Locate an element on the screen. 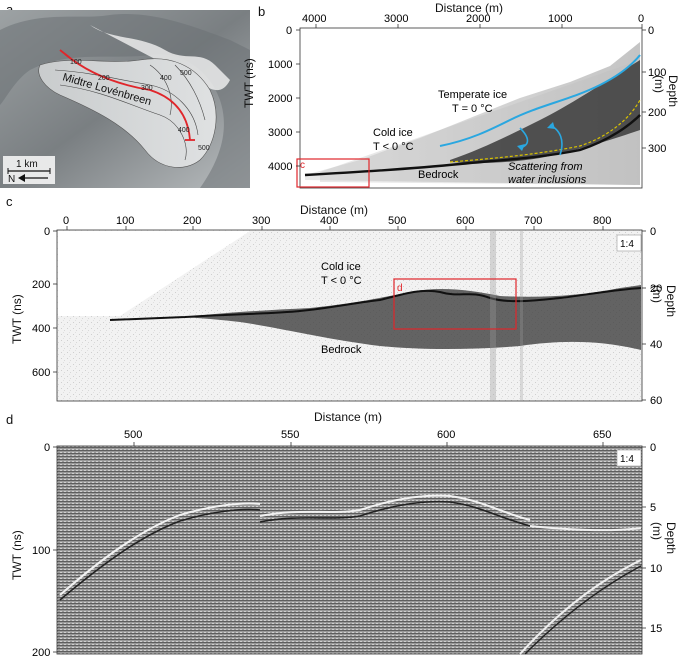 This screenshot has width=685, height=658. y-tick-label: 2000 is located at coordinates (280, 99).